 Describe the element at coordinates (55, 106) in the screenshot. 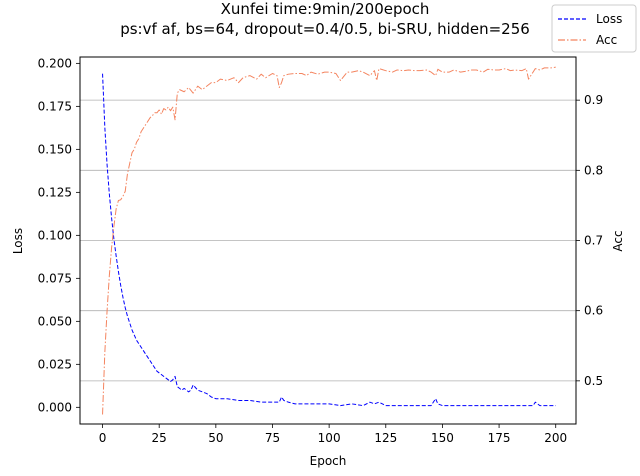

I see `left-y-tick-label: 0.175` at that location.